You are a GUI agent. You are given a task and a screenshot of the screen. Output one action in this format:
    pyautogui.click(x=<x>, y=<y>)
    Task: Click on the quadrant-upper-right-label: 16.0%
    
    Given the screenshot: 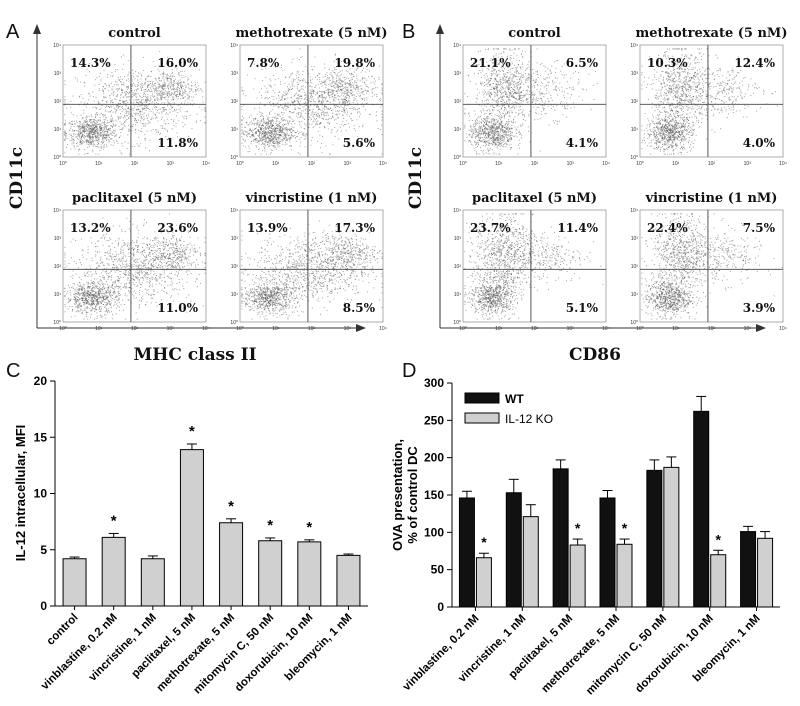 What is the action you would take?
    pyautogui.click(x=177, y=63)
    